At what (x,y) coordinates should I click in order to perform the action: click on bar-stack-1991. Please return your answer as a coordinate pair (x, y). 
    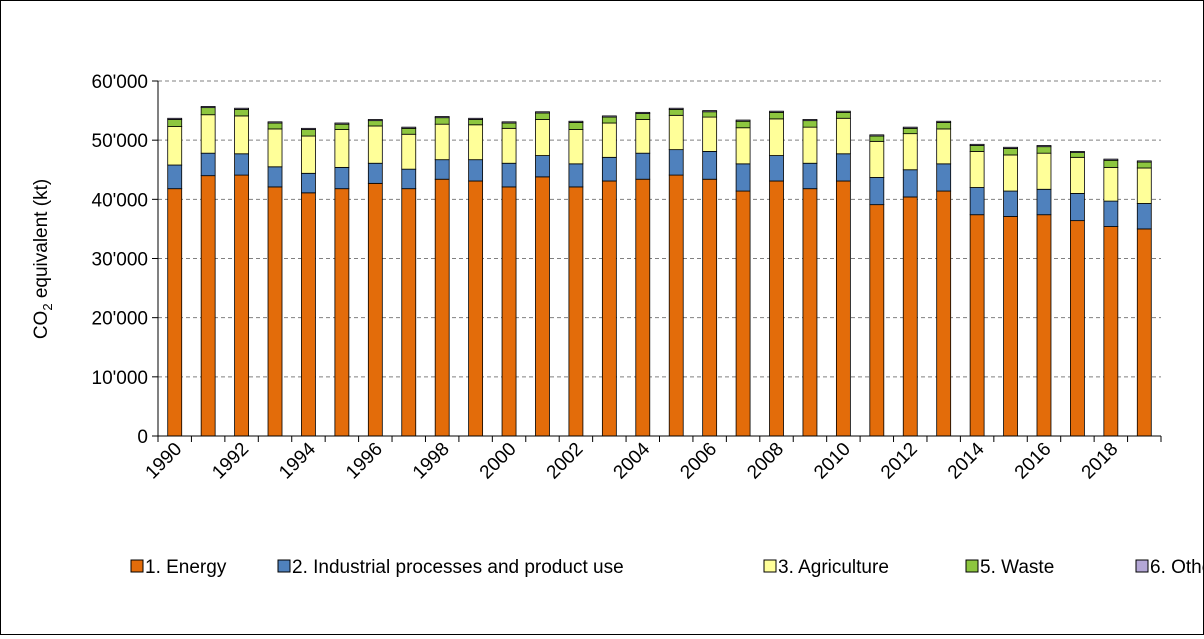
    Looking at the image, I should click on (208, 271).